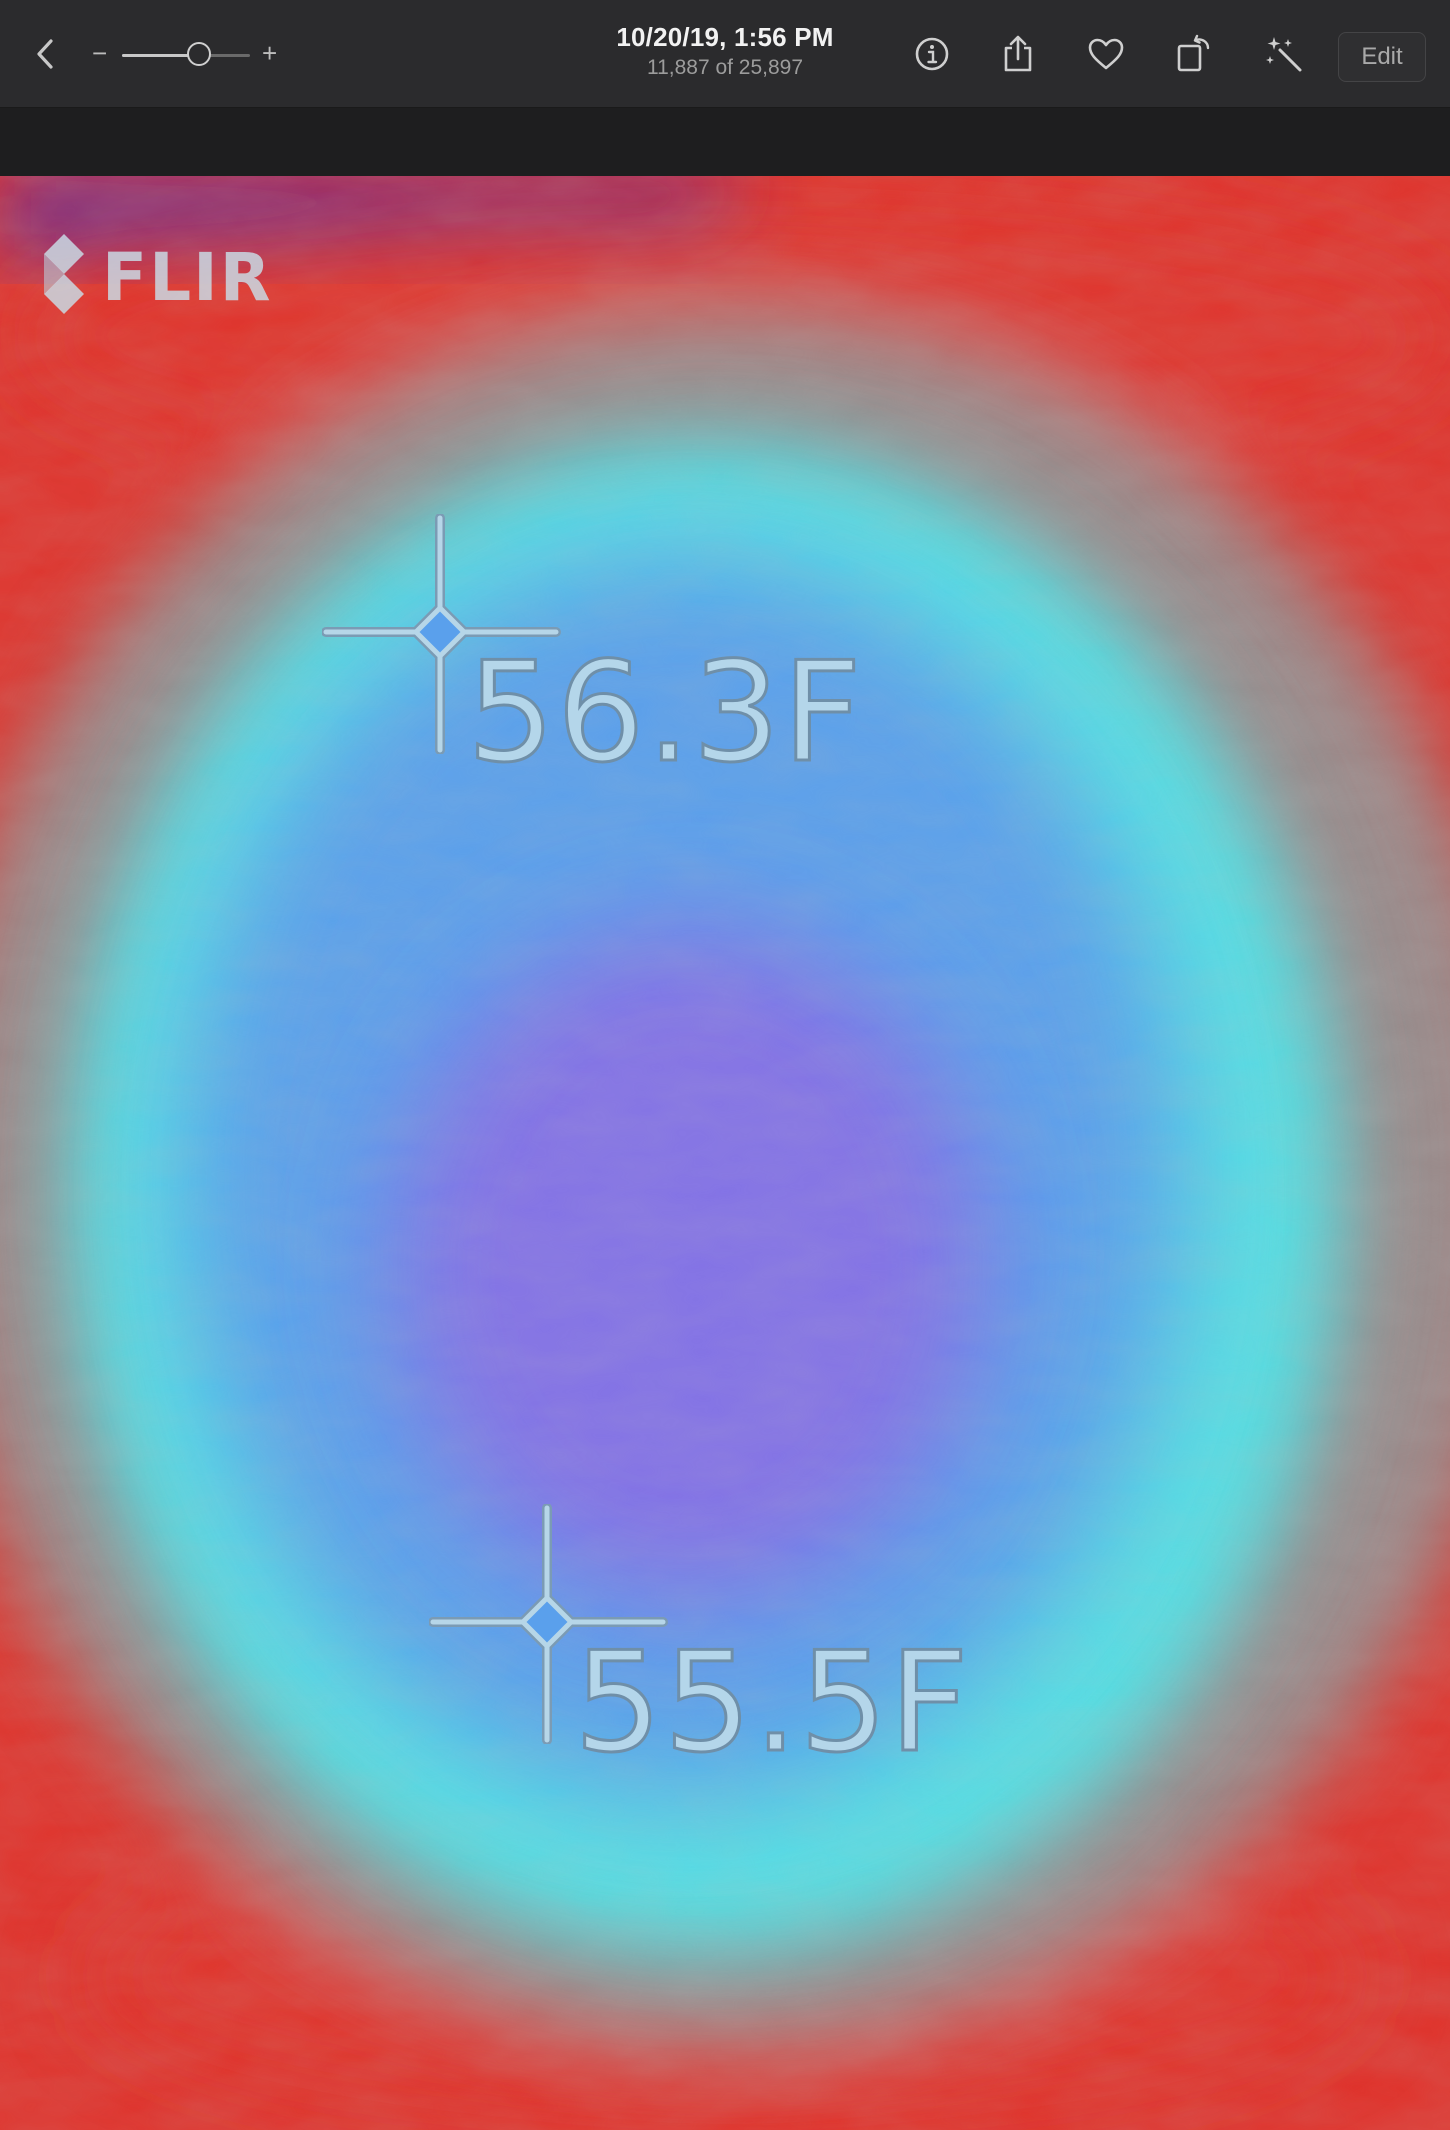 The width and height of the screenshot is (1450, 2130). I want to click on flir-logo: FLIR, so click(158, 275).